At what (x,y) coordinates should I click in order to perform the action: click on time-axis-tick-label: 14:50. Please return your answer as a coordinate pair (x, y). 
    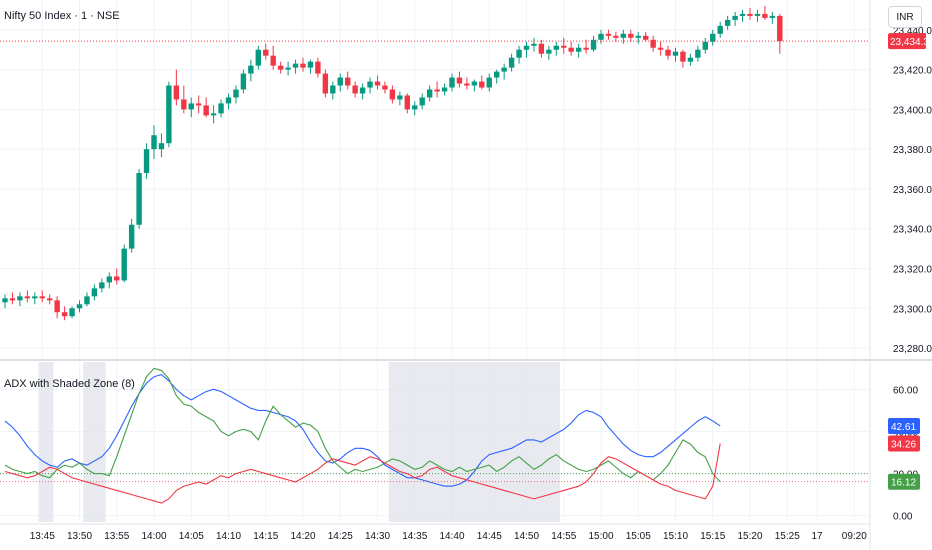
    Looking at the image, I should click on (526, 536).